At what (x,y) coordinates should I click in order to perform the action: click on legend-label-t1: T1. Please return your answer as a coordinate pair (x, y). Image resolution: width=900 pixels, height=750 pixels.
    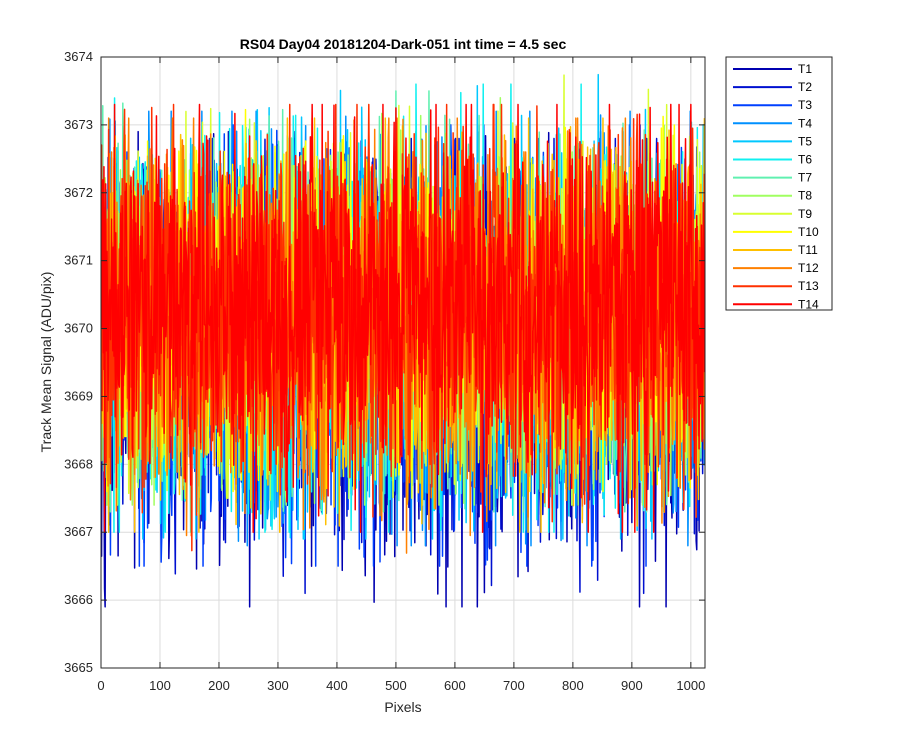
    Looking at the image, I should click on (805, 69).